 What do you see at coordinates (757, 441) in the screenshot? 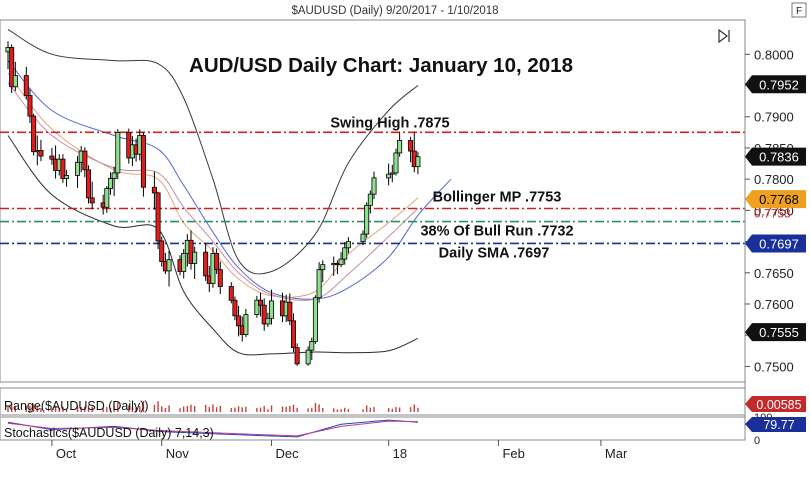
I see `stoch-tick-0: 0` at bounding box center [757, 441].